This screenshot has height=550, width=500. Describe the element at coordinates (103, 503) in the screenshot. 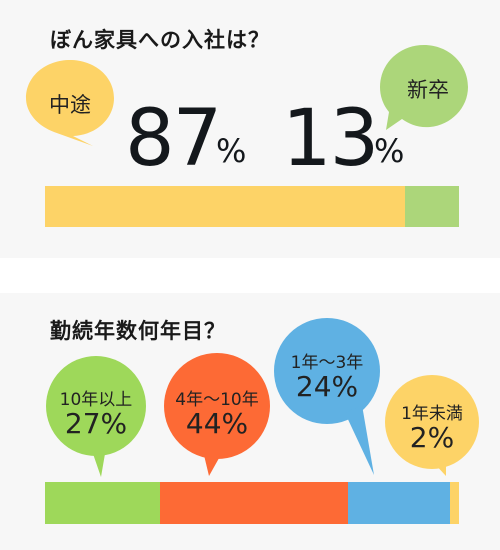

I see `bar-segment-10plus` at that location.